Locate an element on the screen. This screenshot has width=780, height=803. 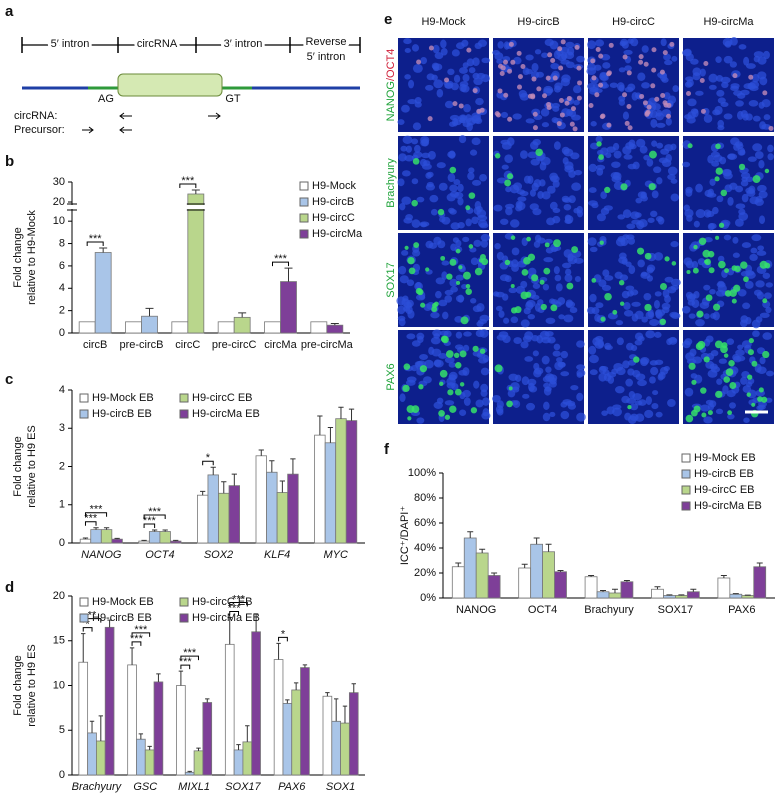
axis-break is located at coordinates (72, 207).